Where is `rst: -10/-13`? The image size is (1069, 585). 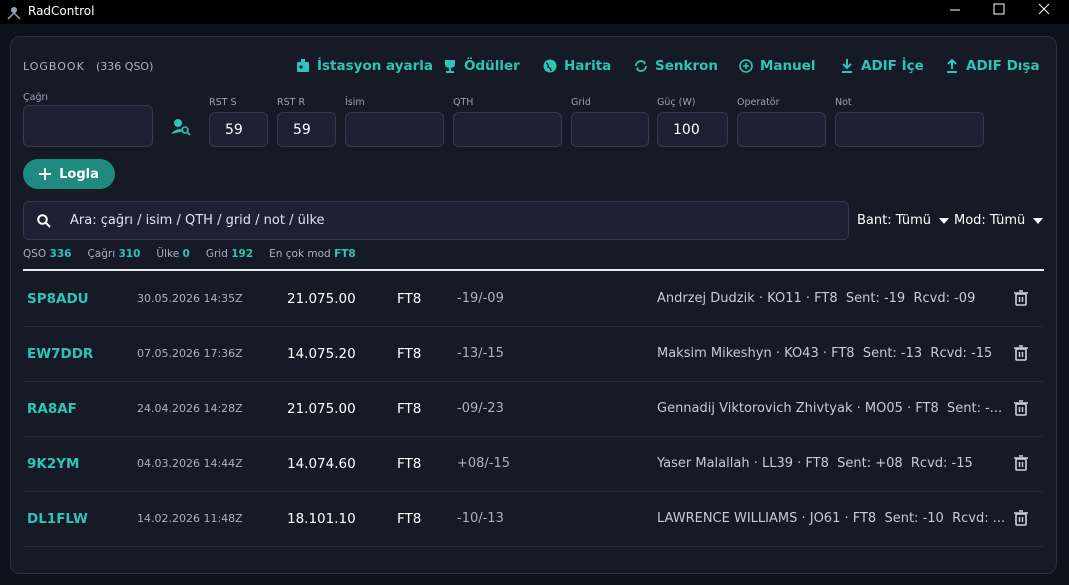 rst: -10/-13 is located at coordinates (480, 518).